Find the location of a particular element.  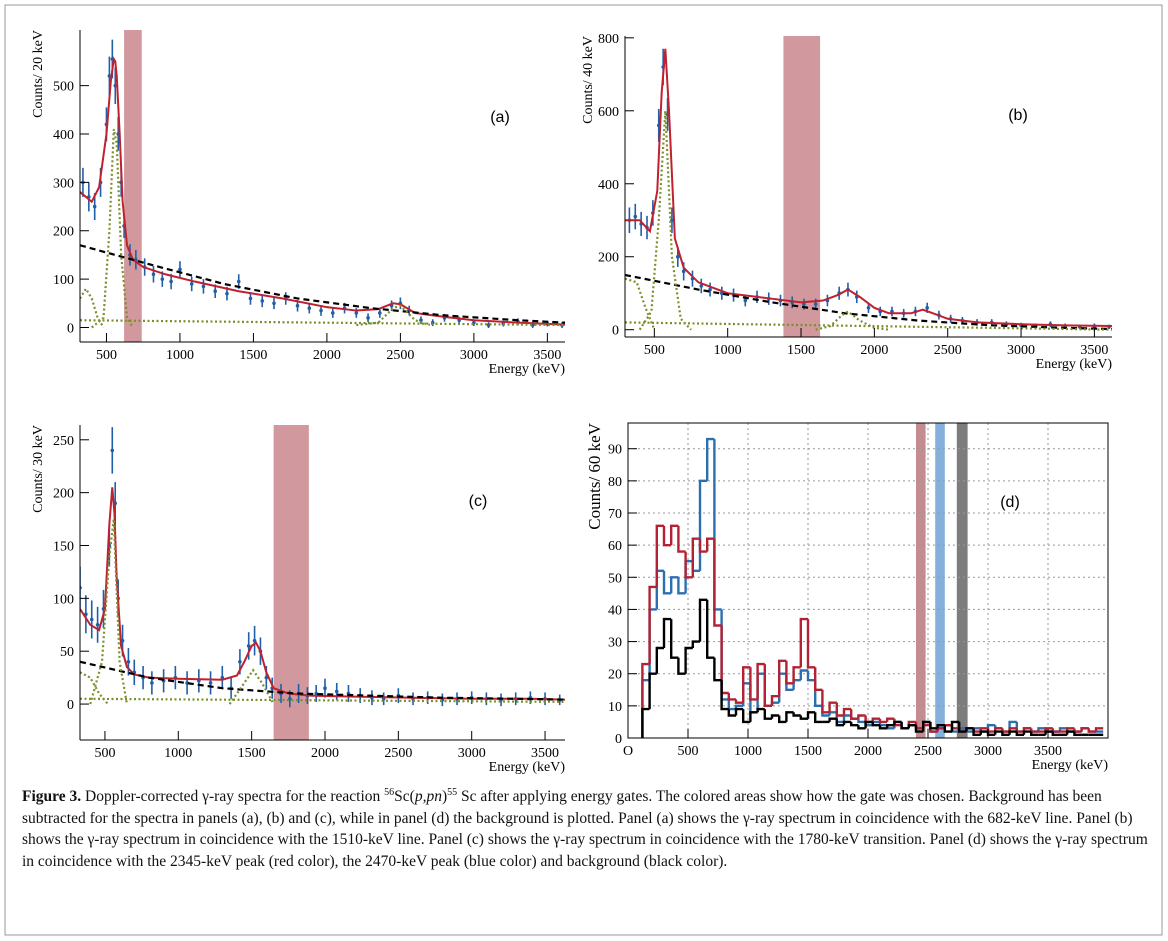

y-tick-label: 30 is located at coordinates (615, 643).